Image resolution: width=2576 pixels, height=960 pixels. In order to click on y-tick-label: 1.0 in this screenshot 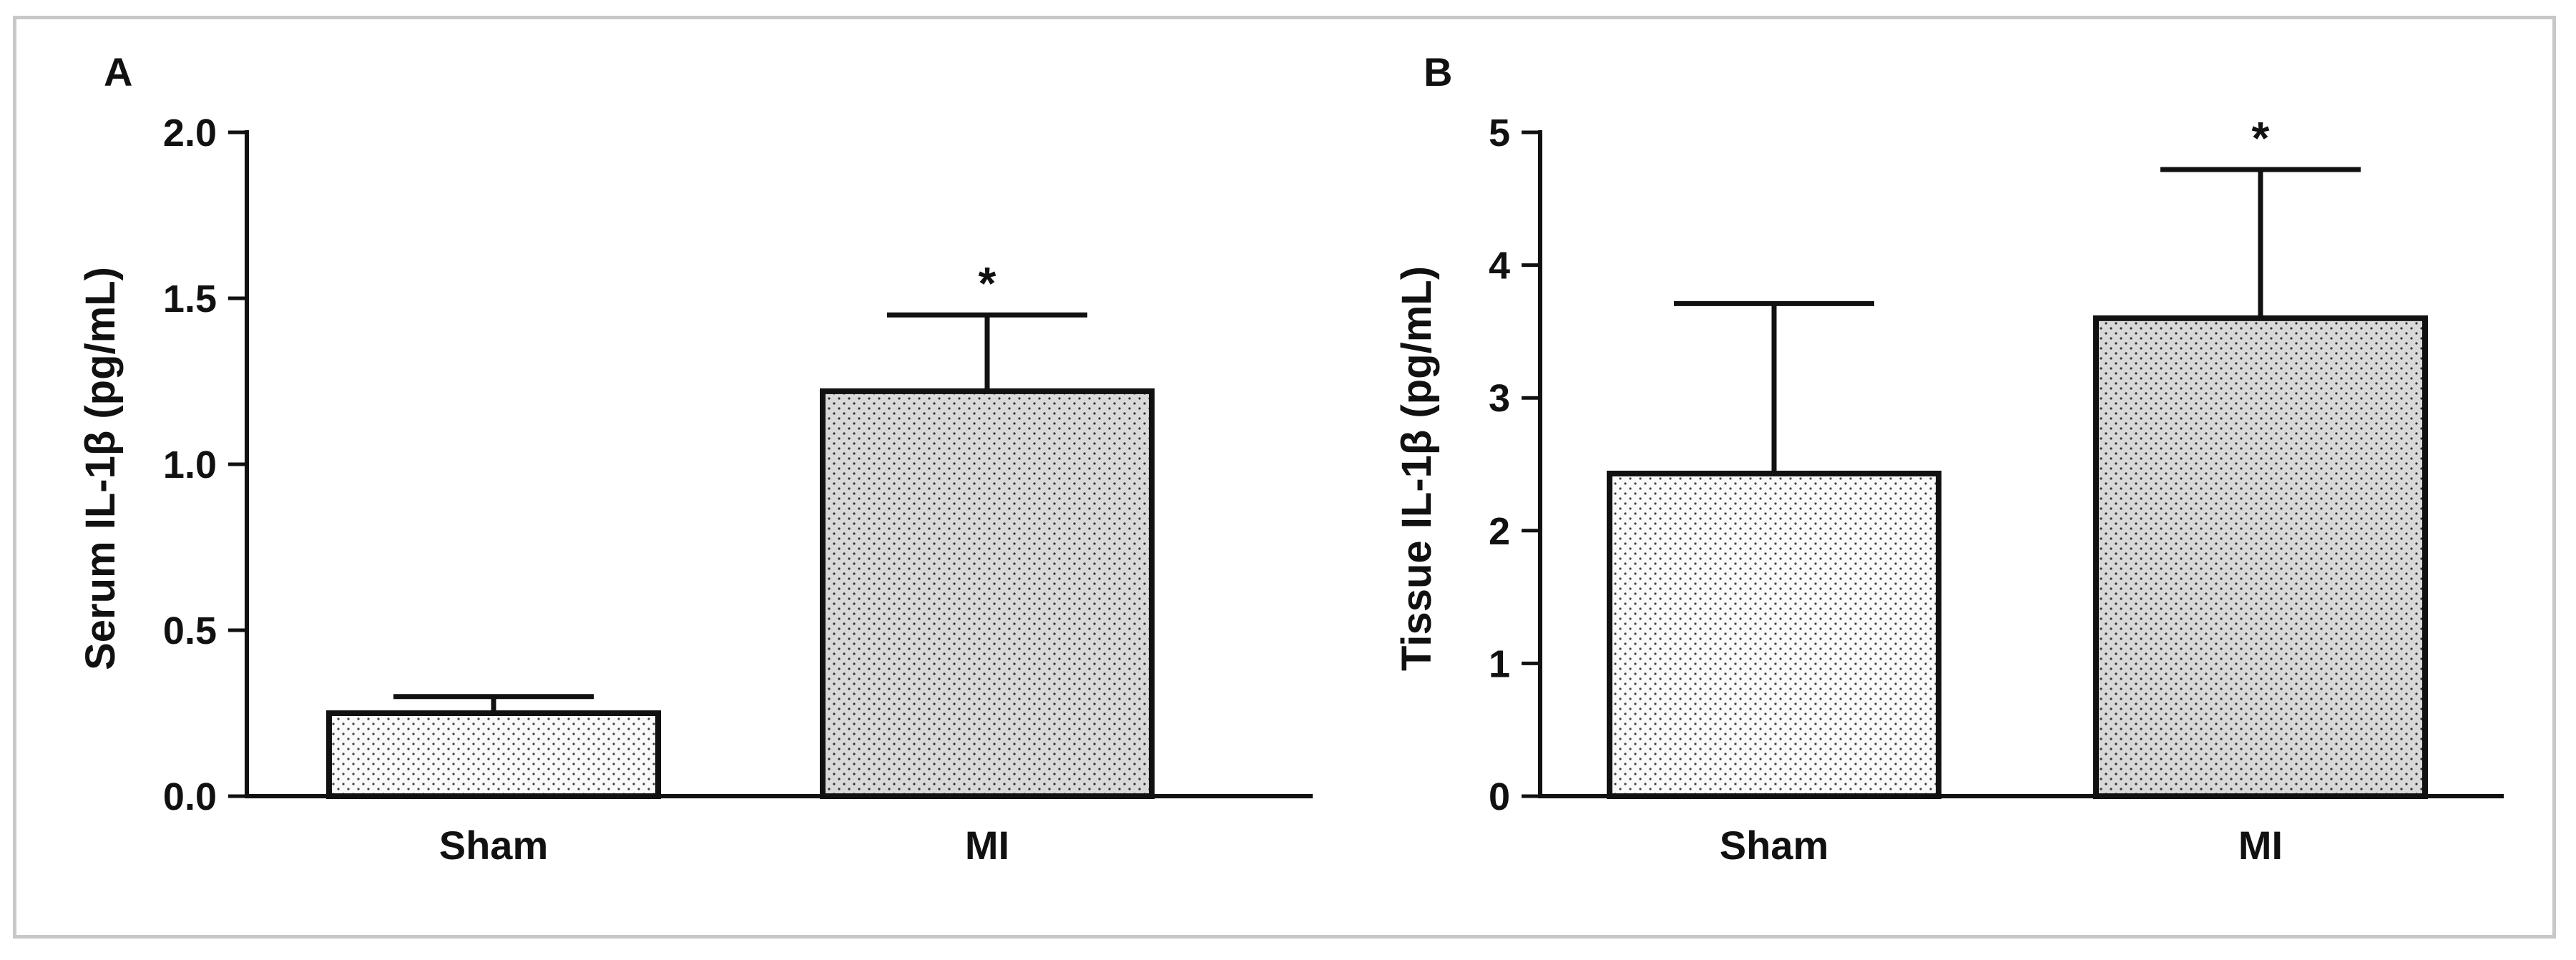, I will do `click(190, 465)`.